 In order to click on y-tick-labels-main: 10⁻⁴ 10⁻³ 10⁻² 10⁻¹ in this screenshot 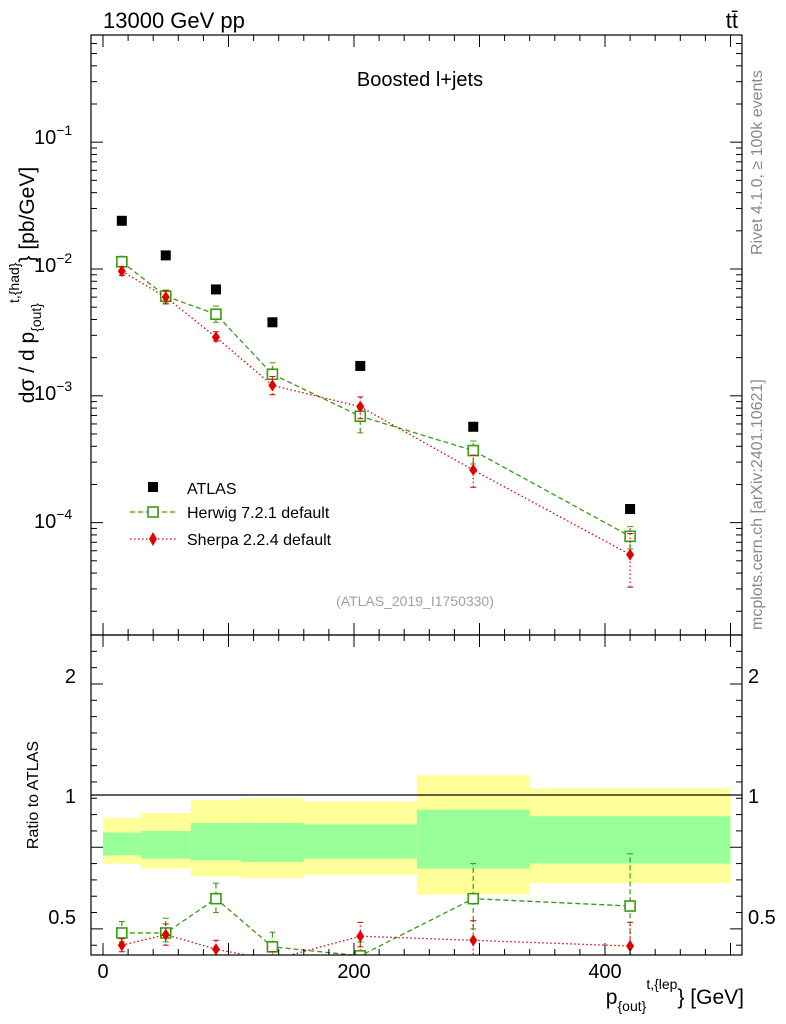, I will do `click(53, 327)`.